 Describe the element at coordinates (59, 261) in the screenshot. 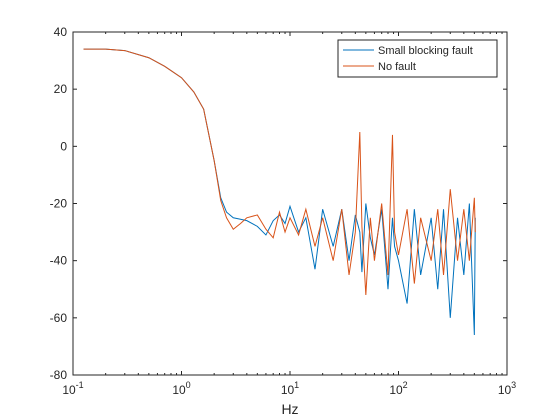

I see `y-tick-label: -40` at that location.